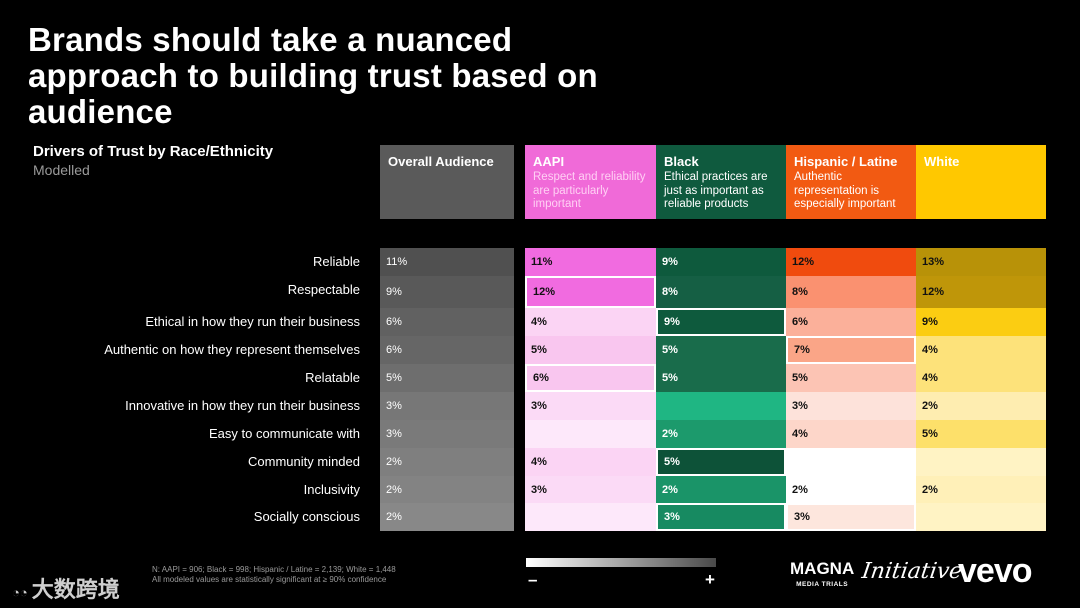  I want to click on magna-logo: MAGNA MEDIA TRIALS, so click(822, 575).